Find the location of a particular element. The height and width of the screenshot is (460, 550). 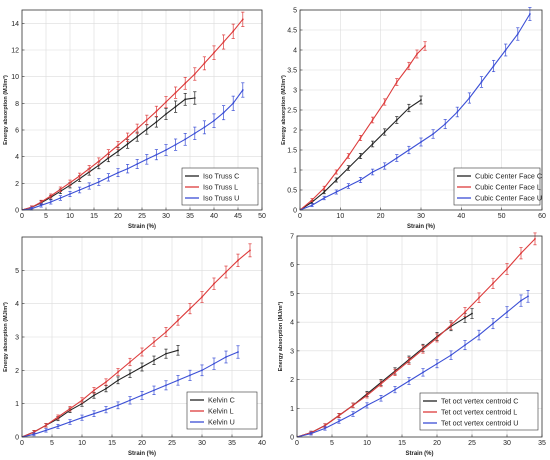

x-tick-label: 30 is located at coordinates (421, 216).